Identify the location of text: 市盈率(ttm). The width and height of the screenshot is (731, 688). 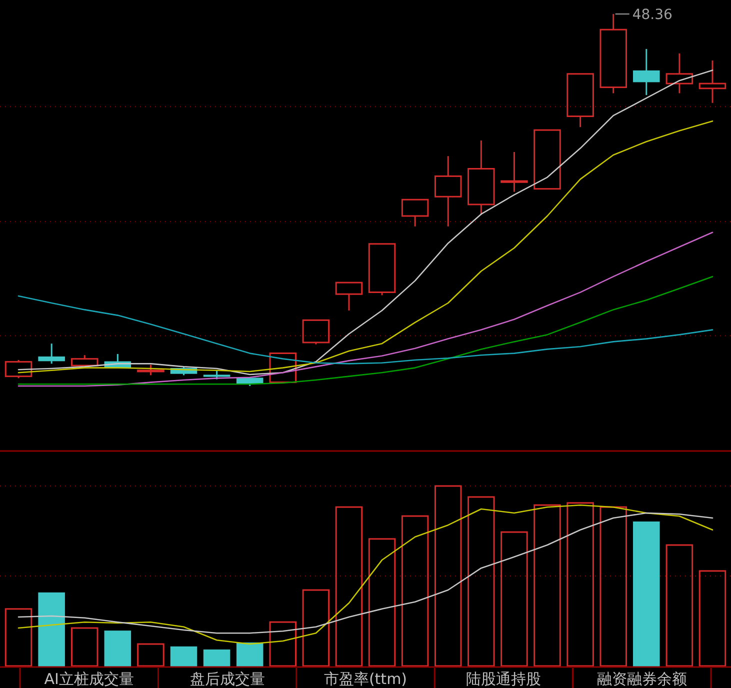
(366, 679).